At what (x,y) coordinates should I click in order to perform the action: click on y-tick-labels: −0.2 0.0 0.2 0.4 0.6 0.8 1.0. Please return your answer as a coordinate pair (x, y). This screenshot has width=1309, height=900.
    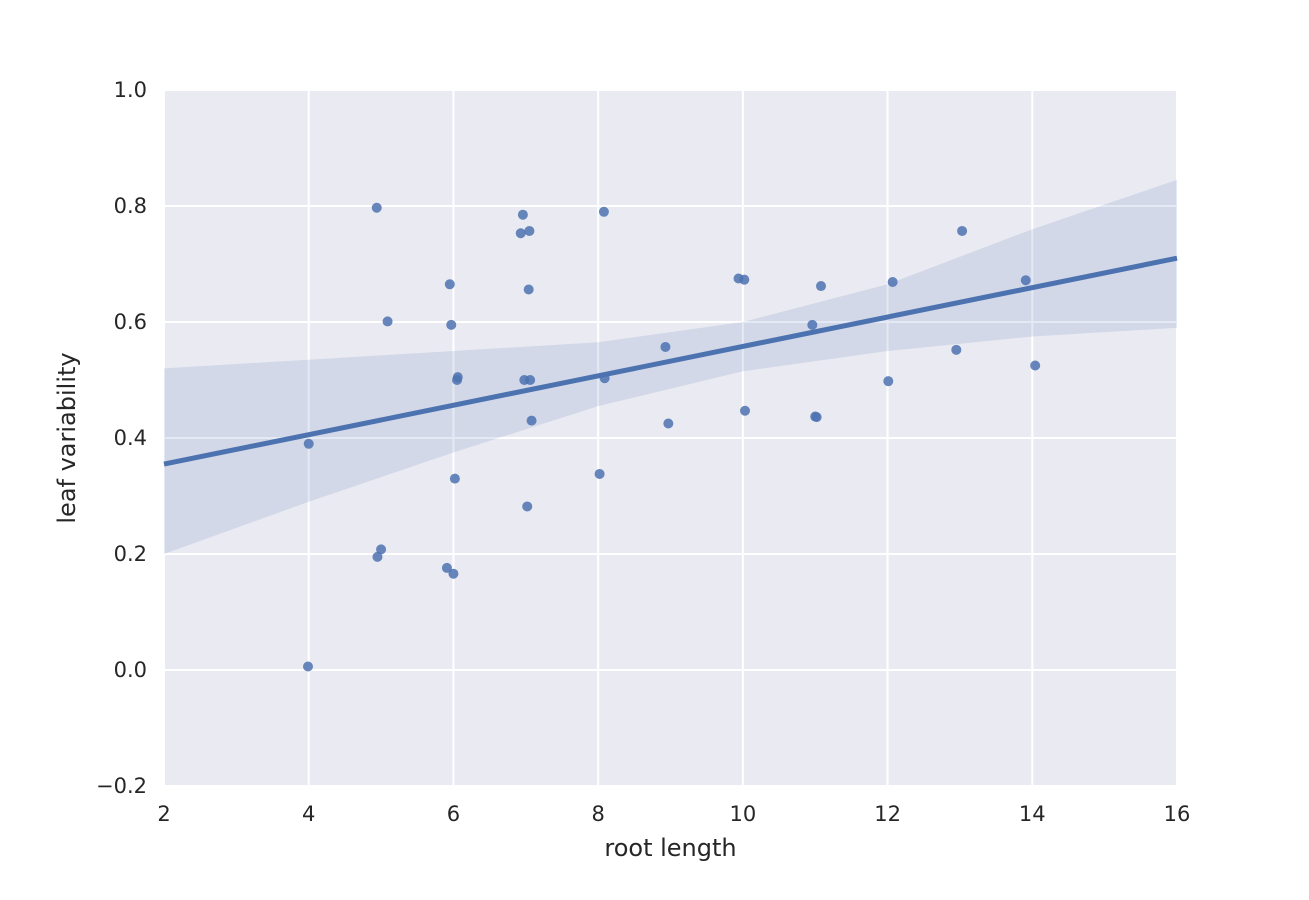
    Looking at the image, I should click on (121, 438).